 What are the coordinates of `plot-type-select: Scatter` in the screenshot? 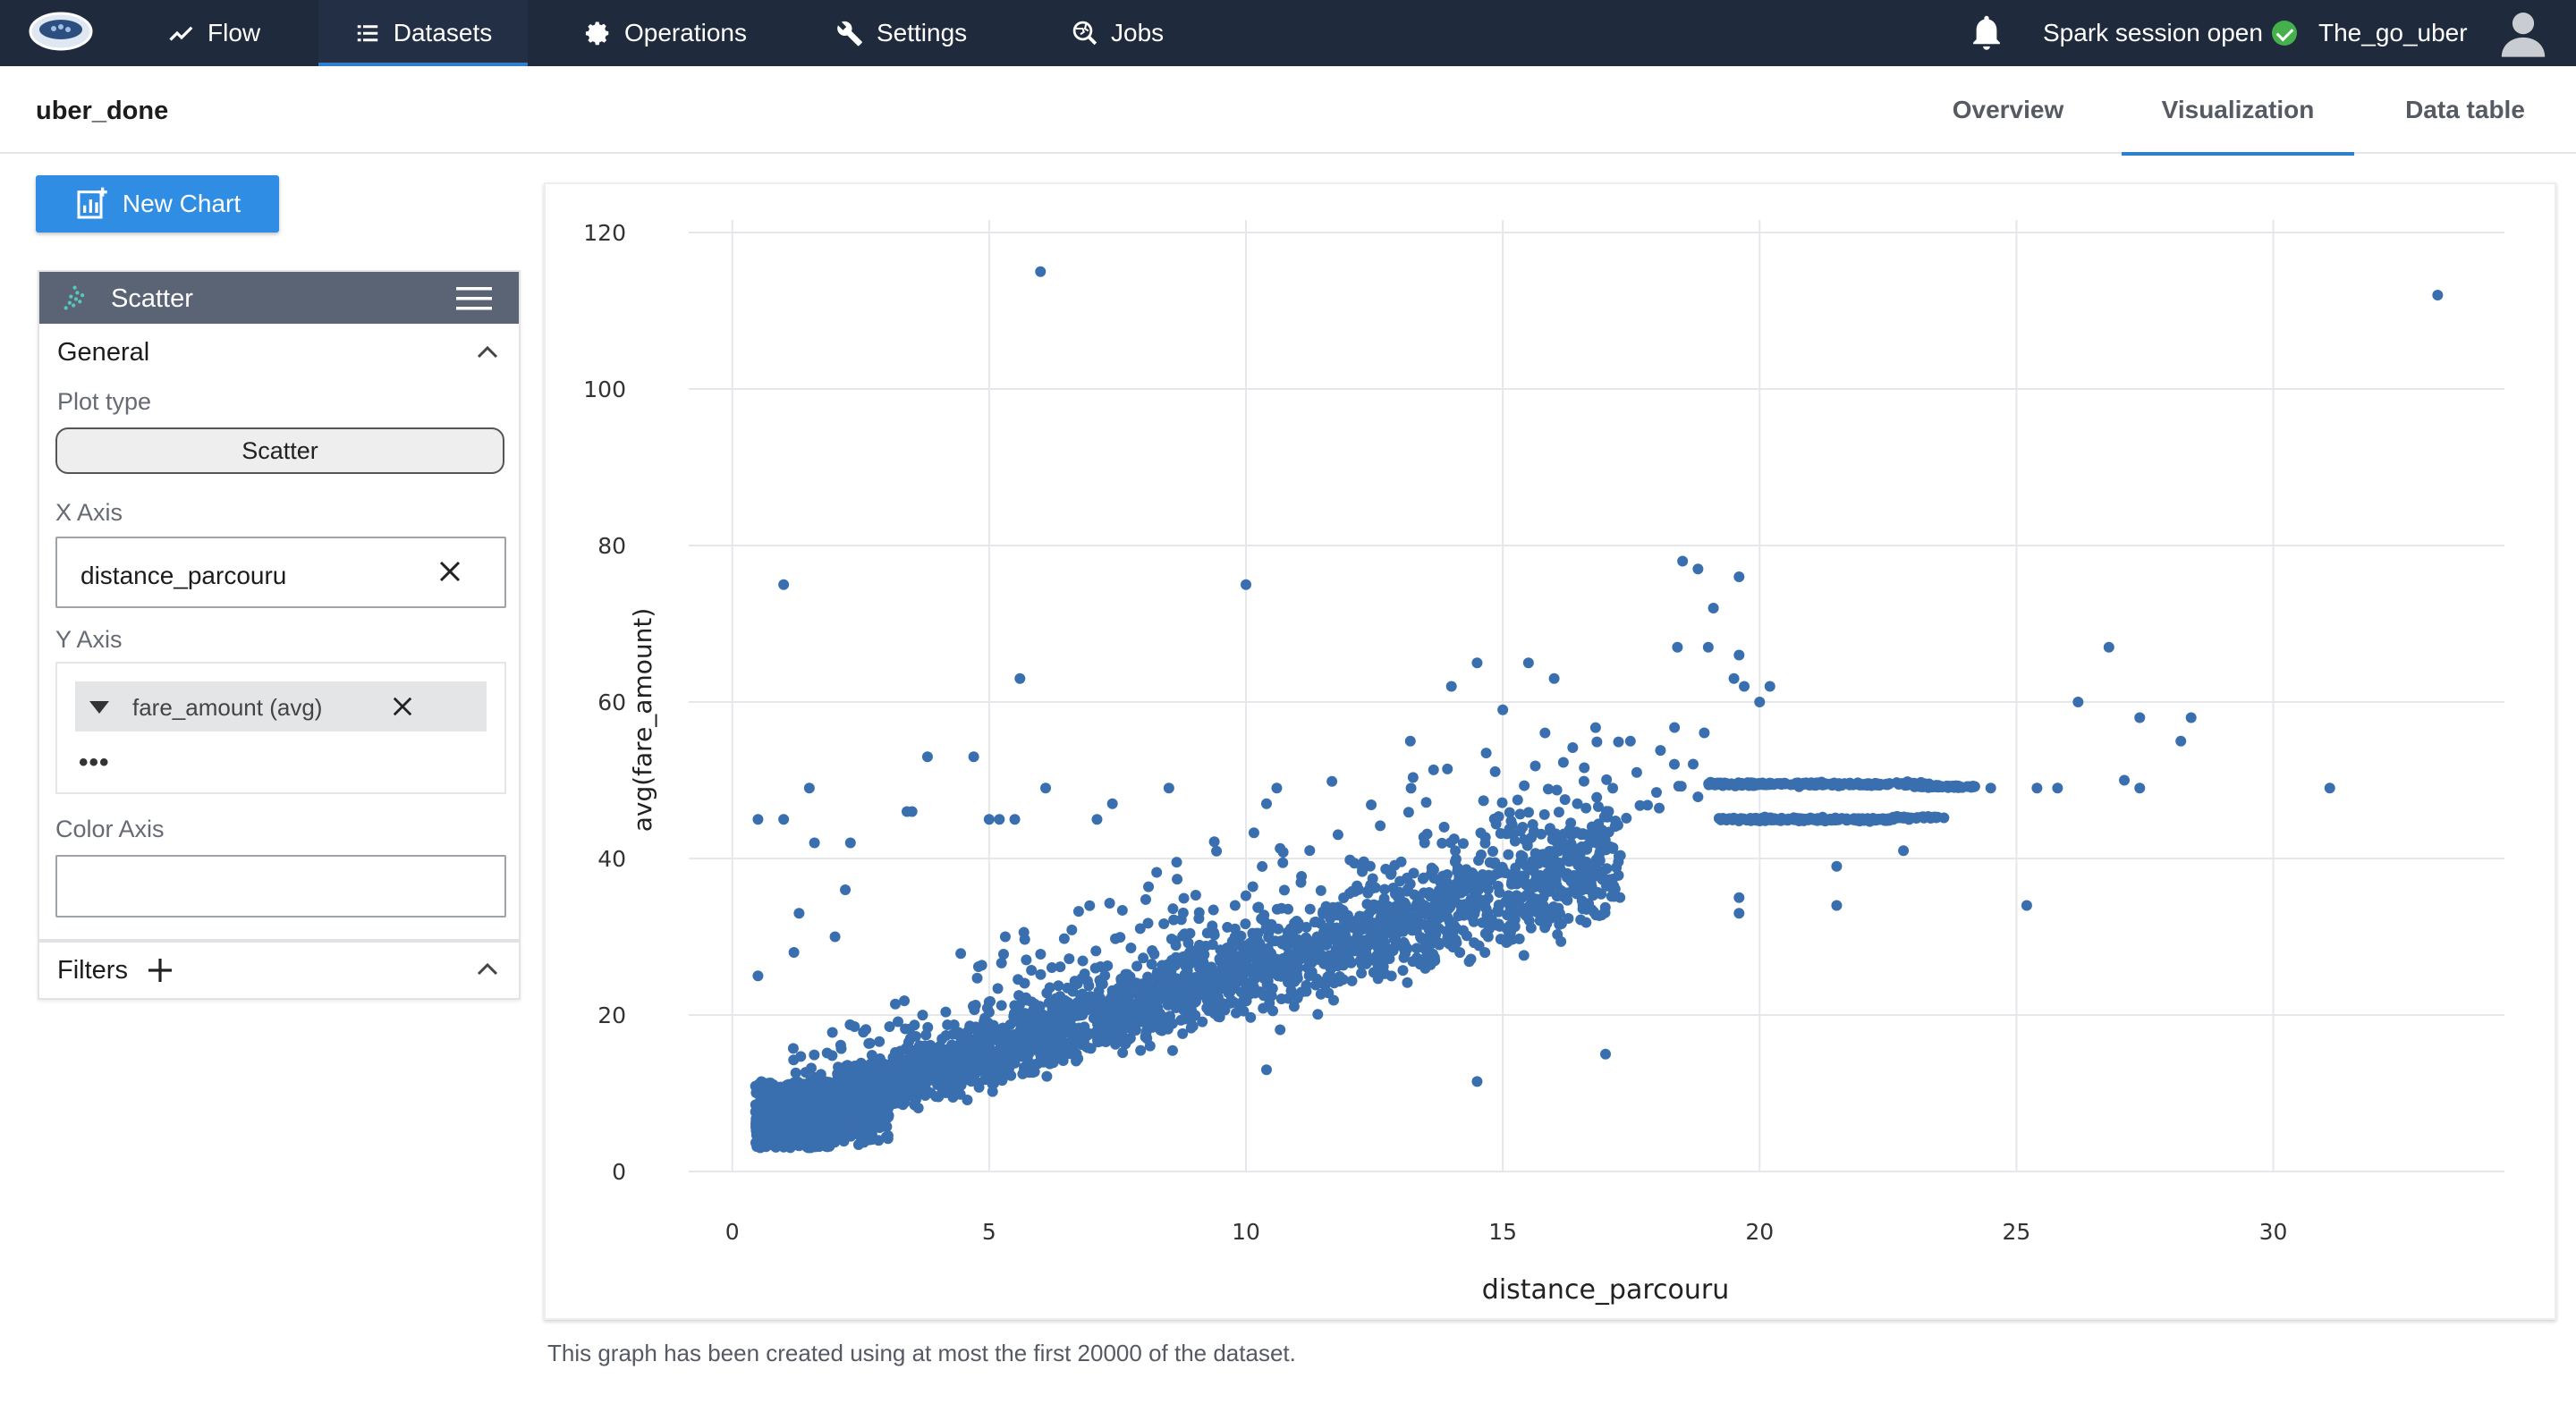 It's located at (279, 451).